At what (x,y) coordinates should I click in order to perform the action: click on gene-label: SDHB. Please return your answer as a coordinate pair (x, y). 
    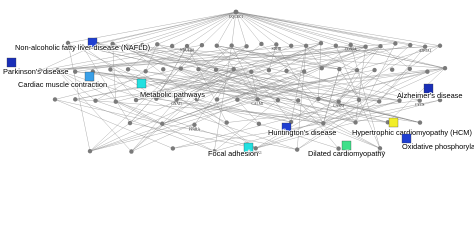
    Looking at the image, I should click on (277, 49).